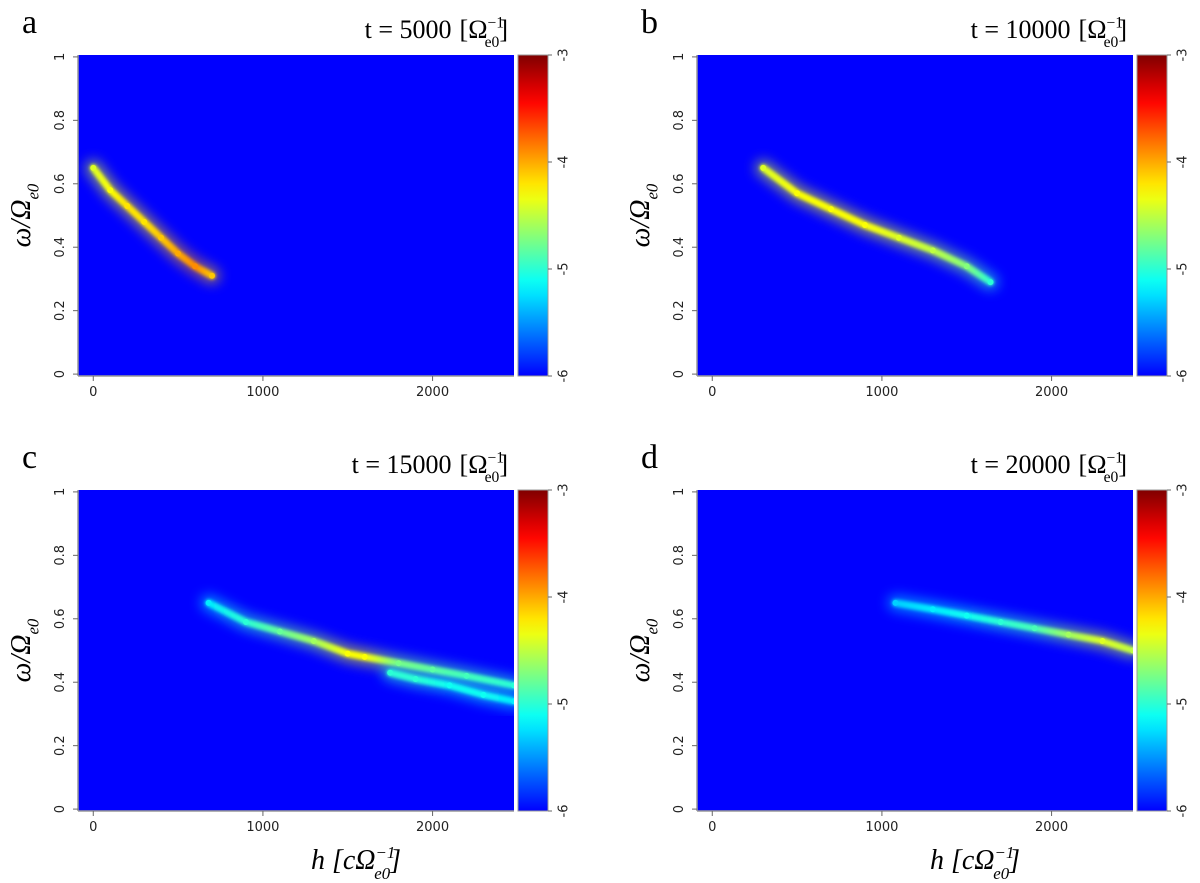 The image size is (1200, 883). What do you see at coordinates (402, 464) in the screenshot?
I see `title-main: t = 15000` at bounding box center [402, 464].